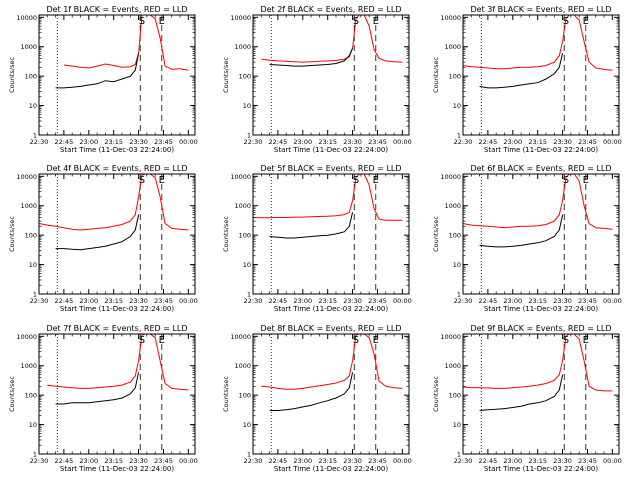 This screenshot has width=640, height=480. Describe the element at coordinates (116, 168) in the screenshot. I see `panel-title: Det 4f BLACK = Events, RED = LLD` at that location.